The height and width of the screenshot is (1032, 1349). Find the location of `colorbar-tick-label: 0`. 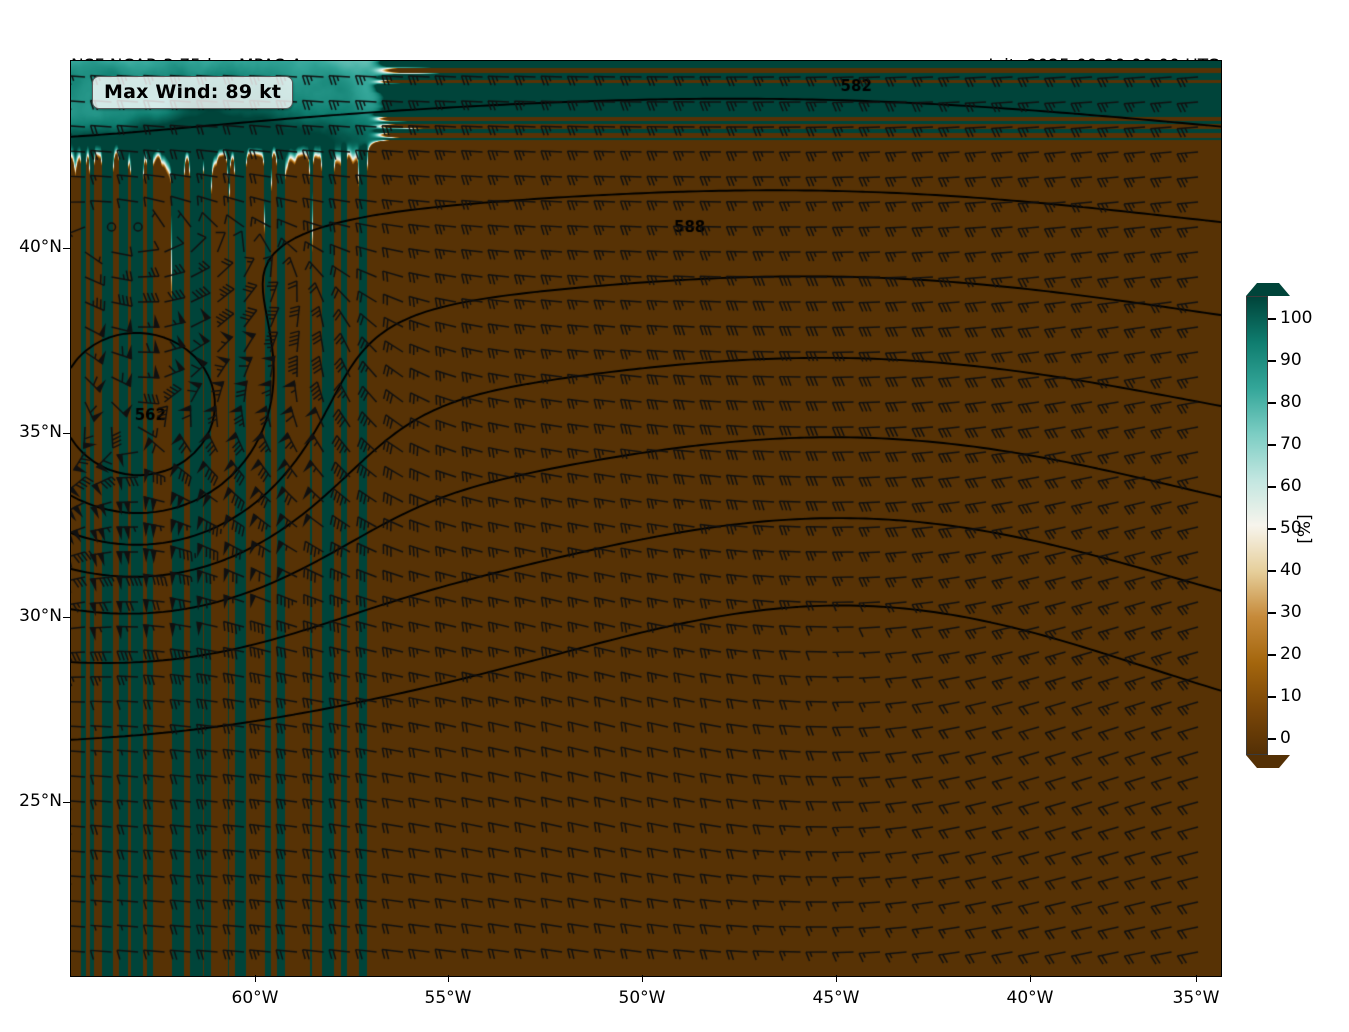

colorbar-tick-label: 0 is located at coordinates (1285, 738).